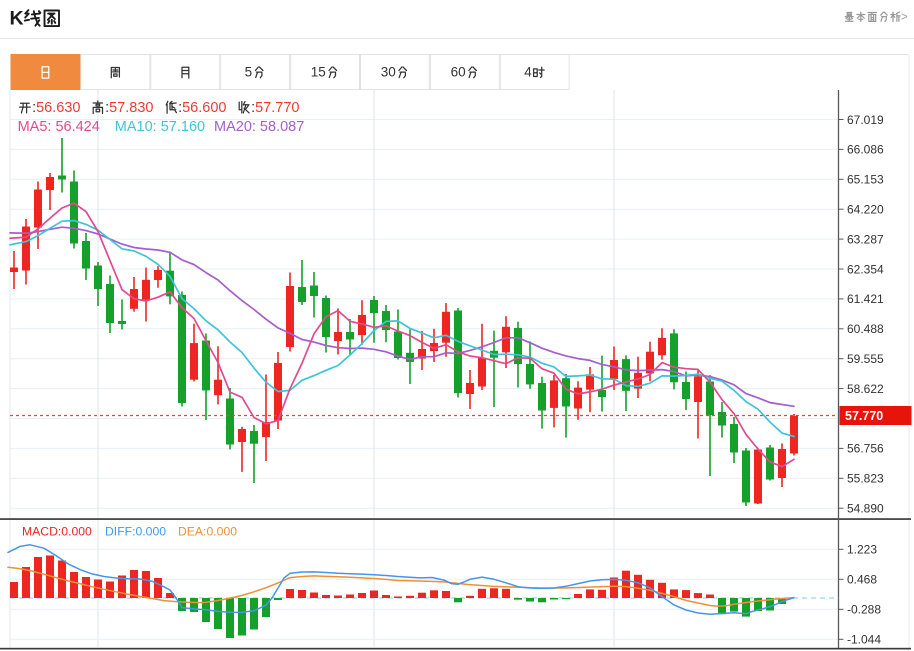 The image size is (914, 651). What do you see at coordinates (192, 532) in the screenshot?
I see `svg-text: DEA:` at bounding box center [192, 532].